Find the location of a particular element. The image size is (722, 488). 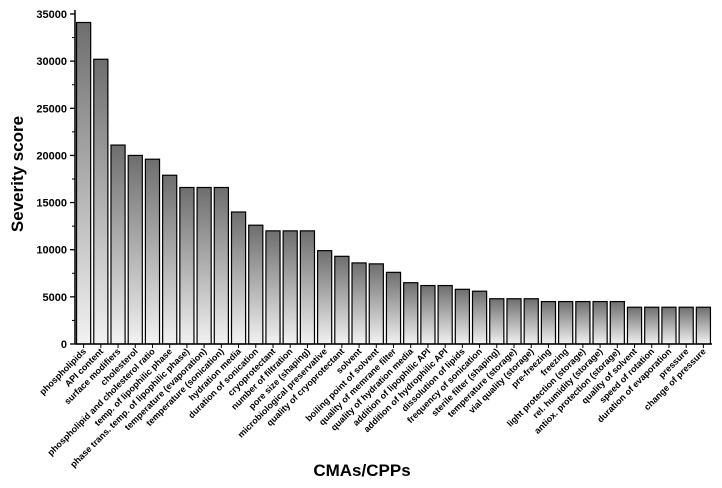

x-axis-title: CMAs/CPPs is located at coordinates (361, 470).